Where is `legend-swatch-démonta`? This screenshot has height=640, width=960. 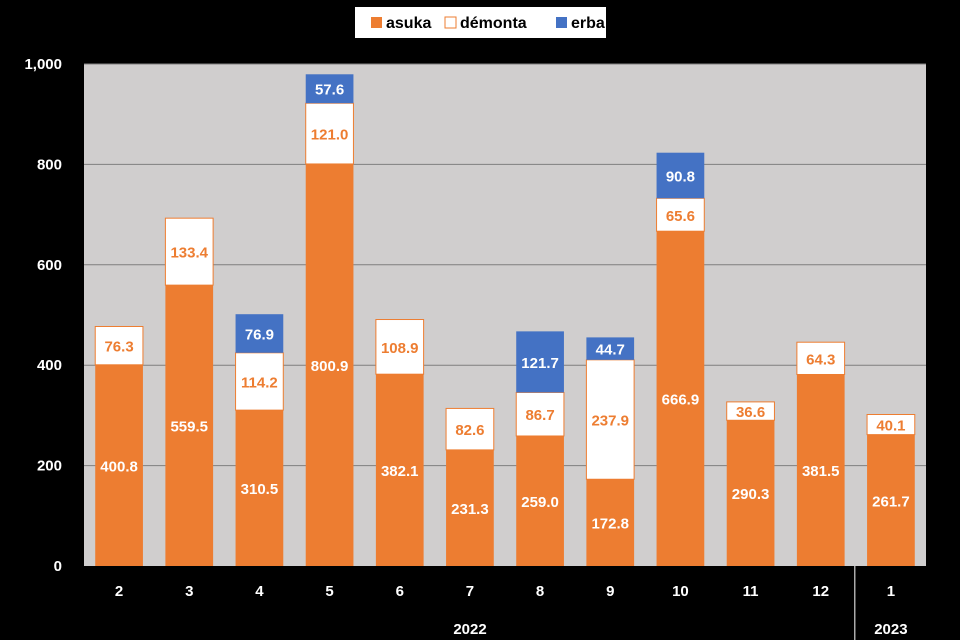
legend-swatch-démonta is located at coordinates (450, 22).